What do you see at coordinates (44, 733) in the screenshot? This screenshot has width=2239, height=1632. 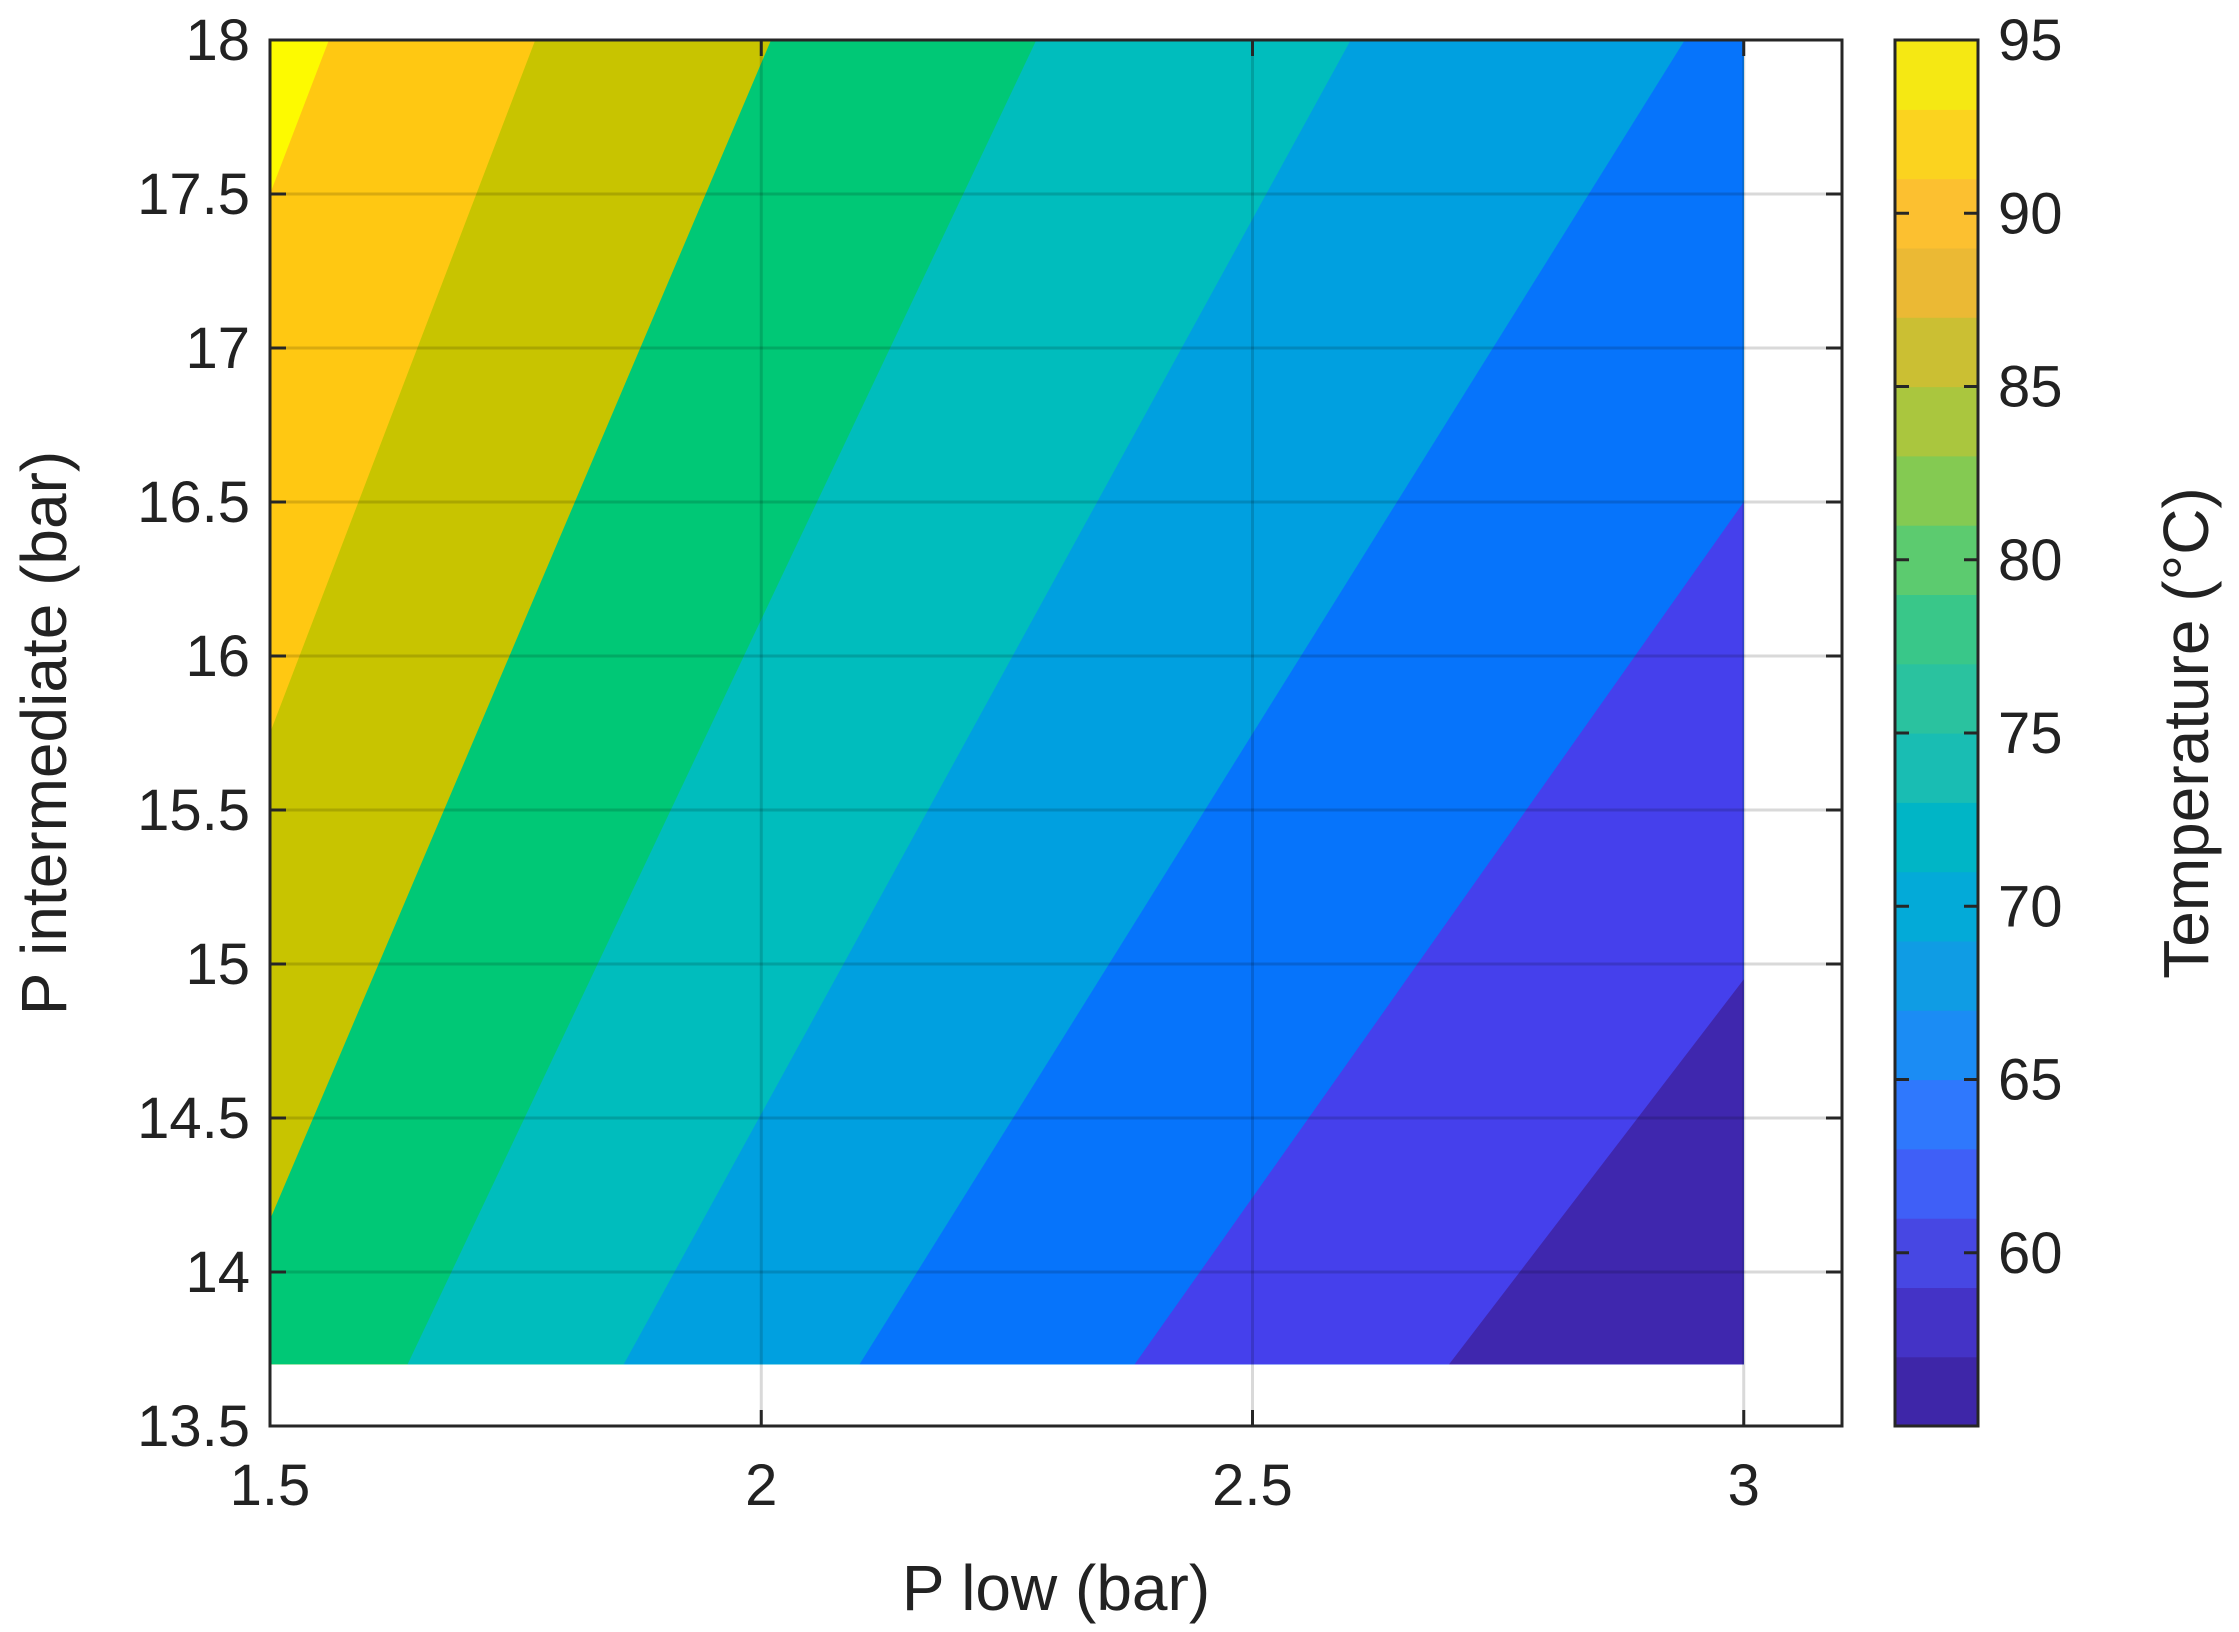 I see `y-axis-label: P intermediate (bar)` at bounding box center [44, 733].